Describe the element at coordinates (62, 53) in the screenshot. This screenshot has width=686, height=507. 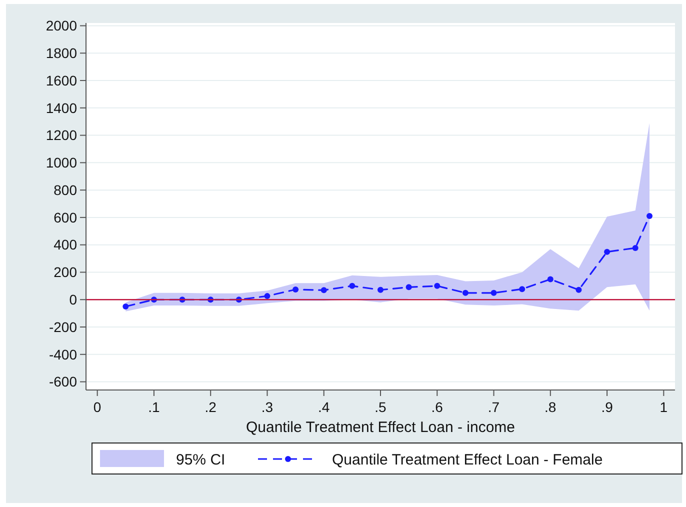
I see `y-tick-label: 1800` at that location.